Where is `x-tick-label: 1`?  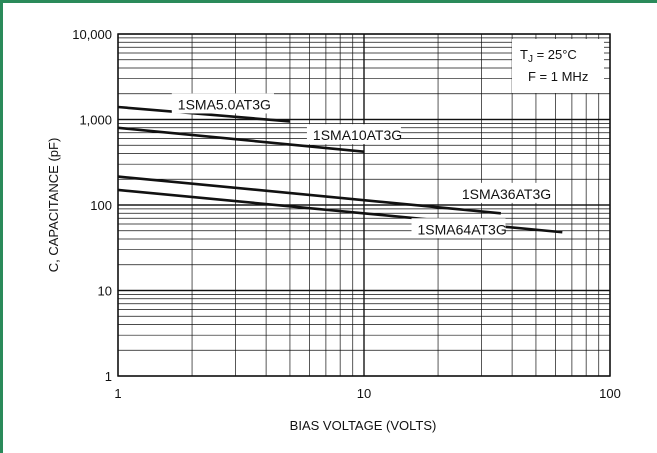 x-tick-label: 1 is located at coordinates (117, 393).